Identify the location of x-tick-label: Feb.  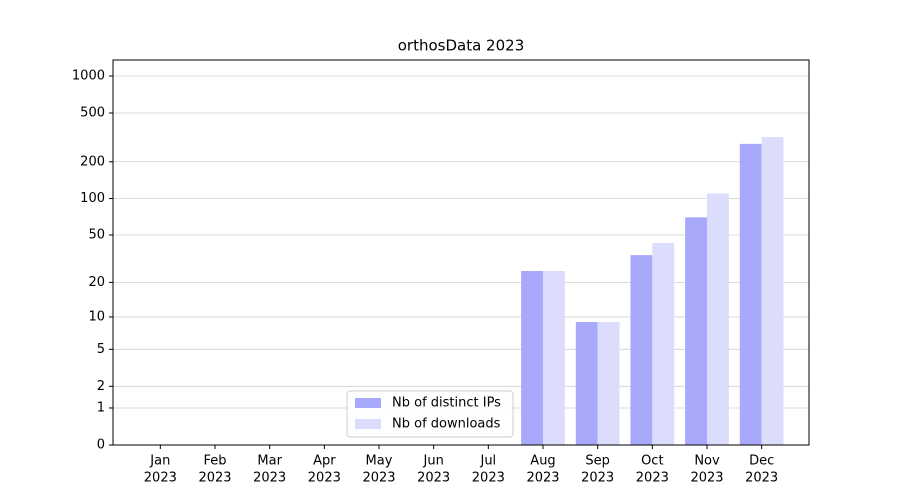
(214, 461).